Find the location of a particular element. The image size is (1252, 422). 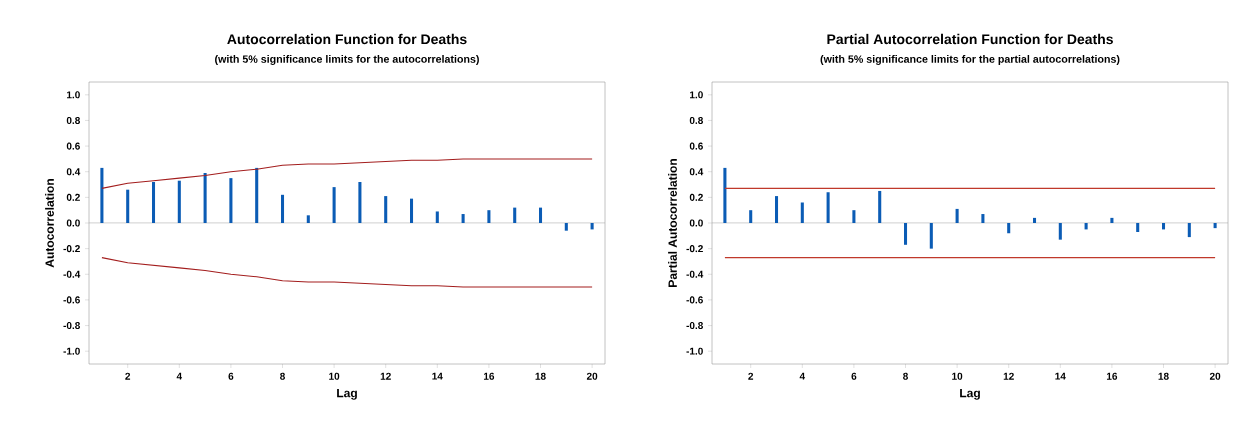

y-axis-title: Partial Autocorrelation is located at coordinates (672, 223).